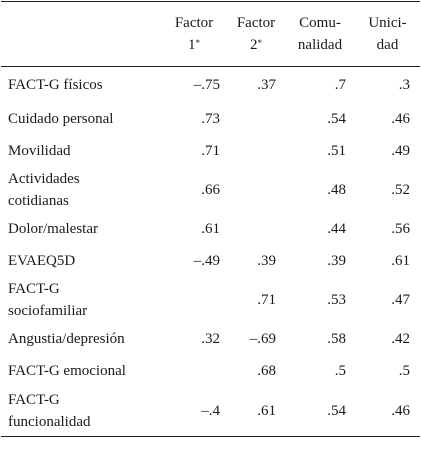  What do you see at coordinates (256, 371) in the screenshot?
I see `cell-factor-2: .68` at bounding box center [256, 371].